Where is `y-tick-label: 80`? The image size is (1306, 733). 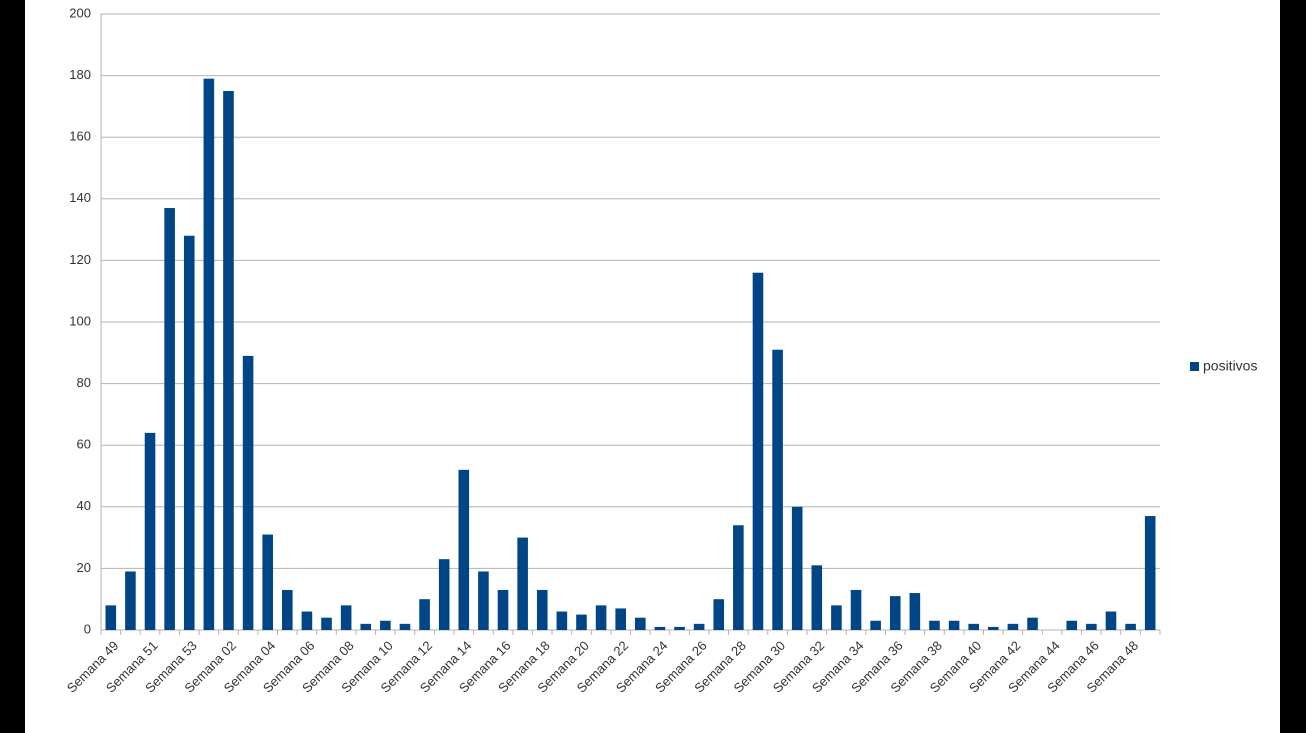
y-tick-label: 80 is located at coordinates (84, 382).